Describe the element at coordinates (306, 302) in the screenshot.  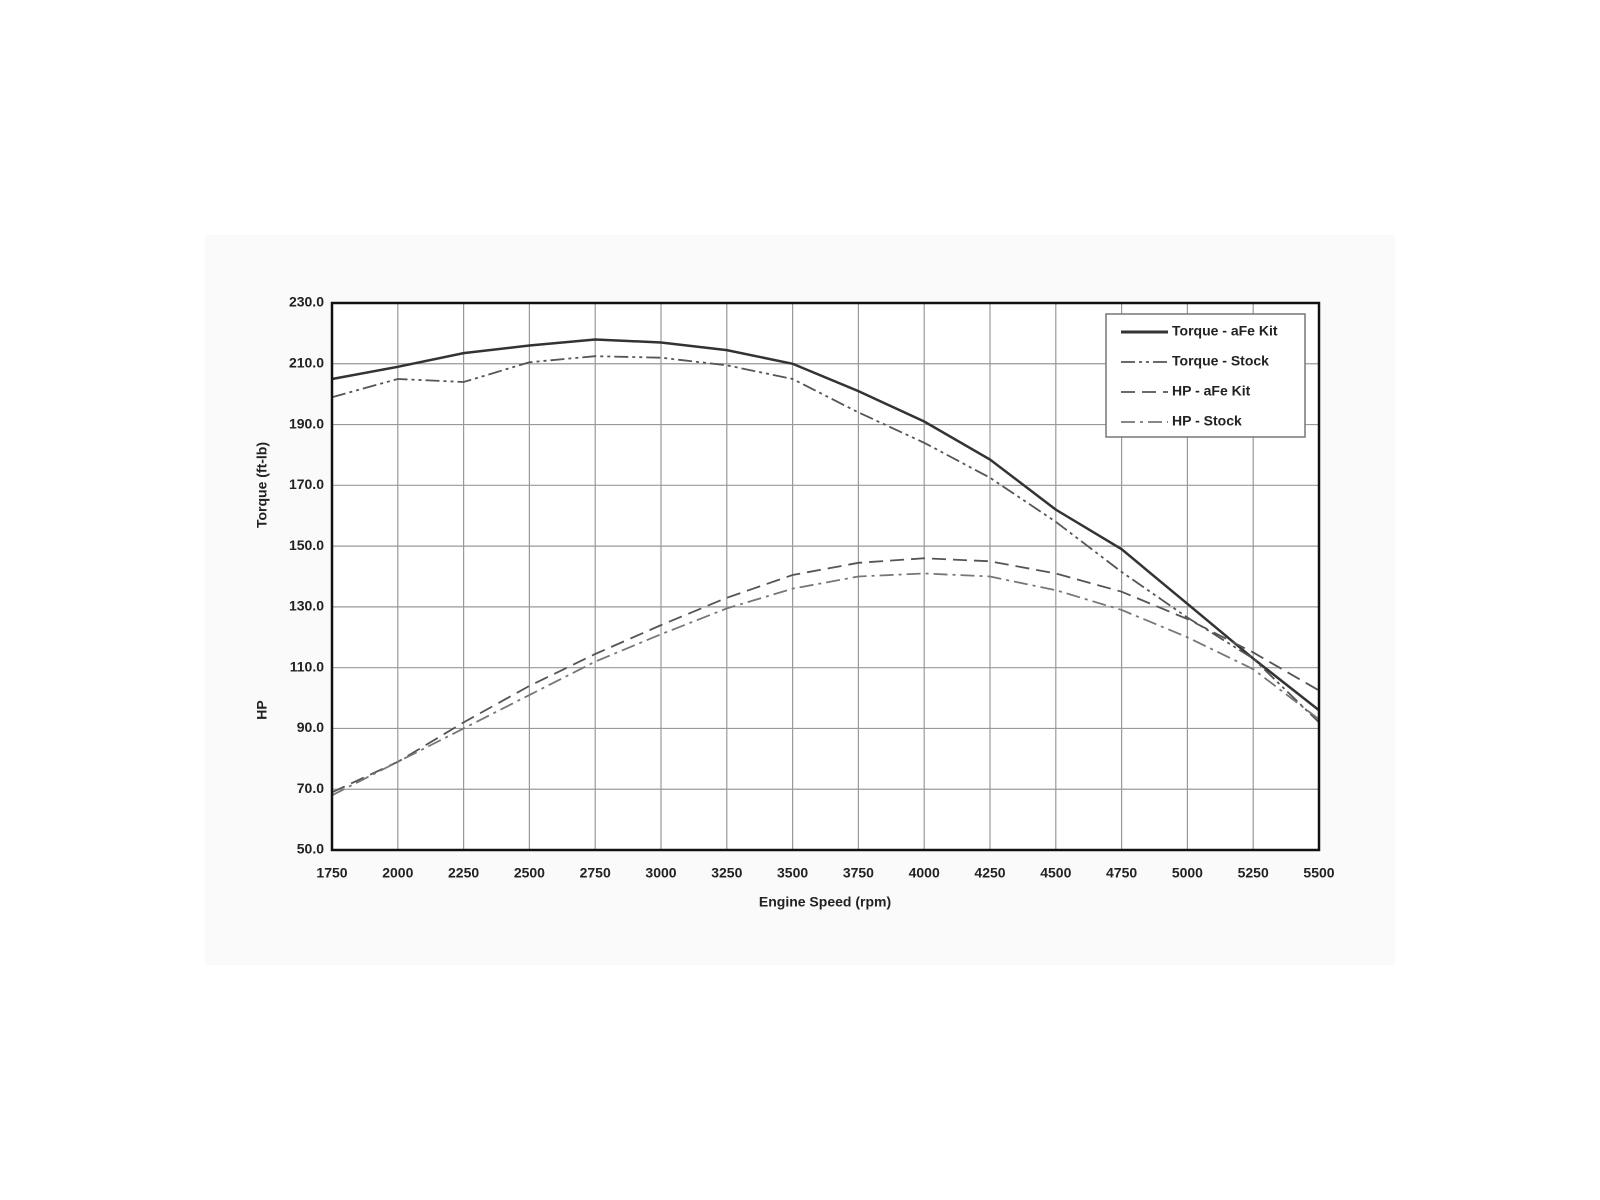
I see `y-tick-label: 230.0` at that location.